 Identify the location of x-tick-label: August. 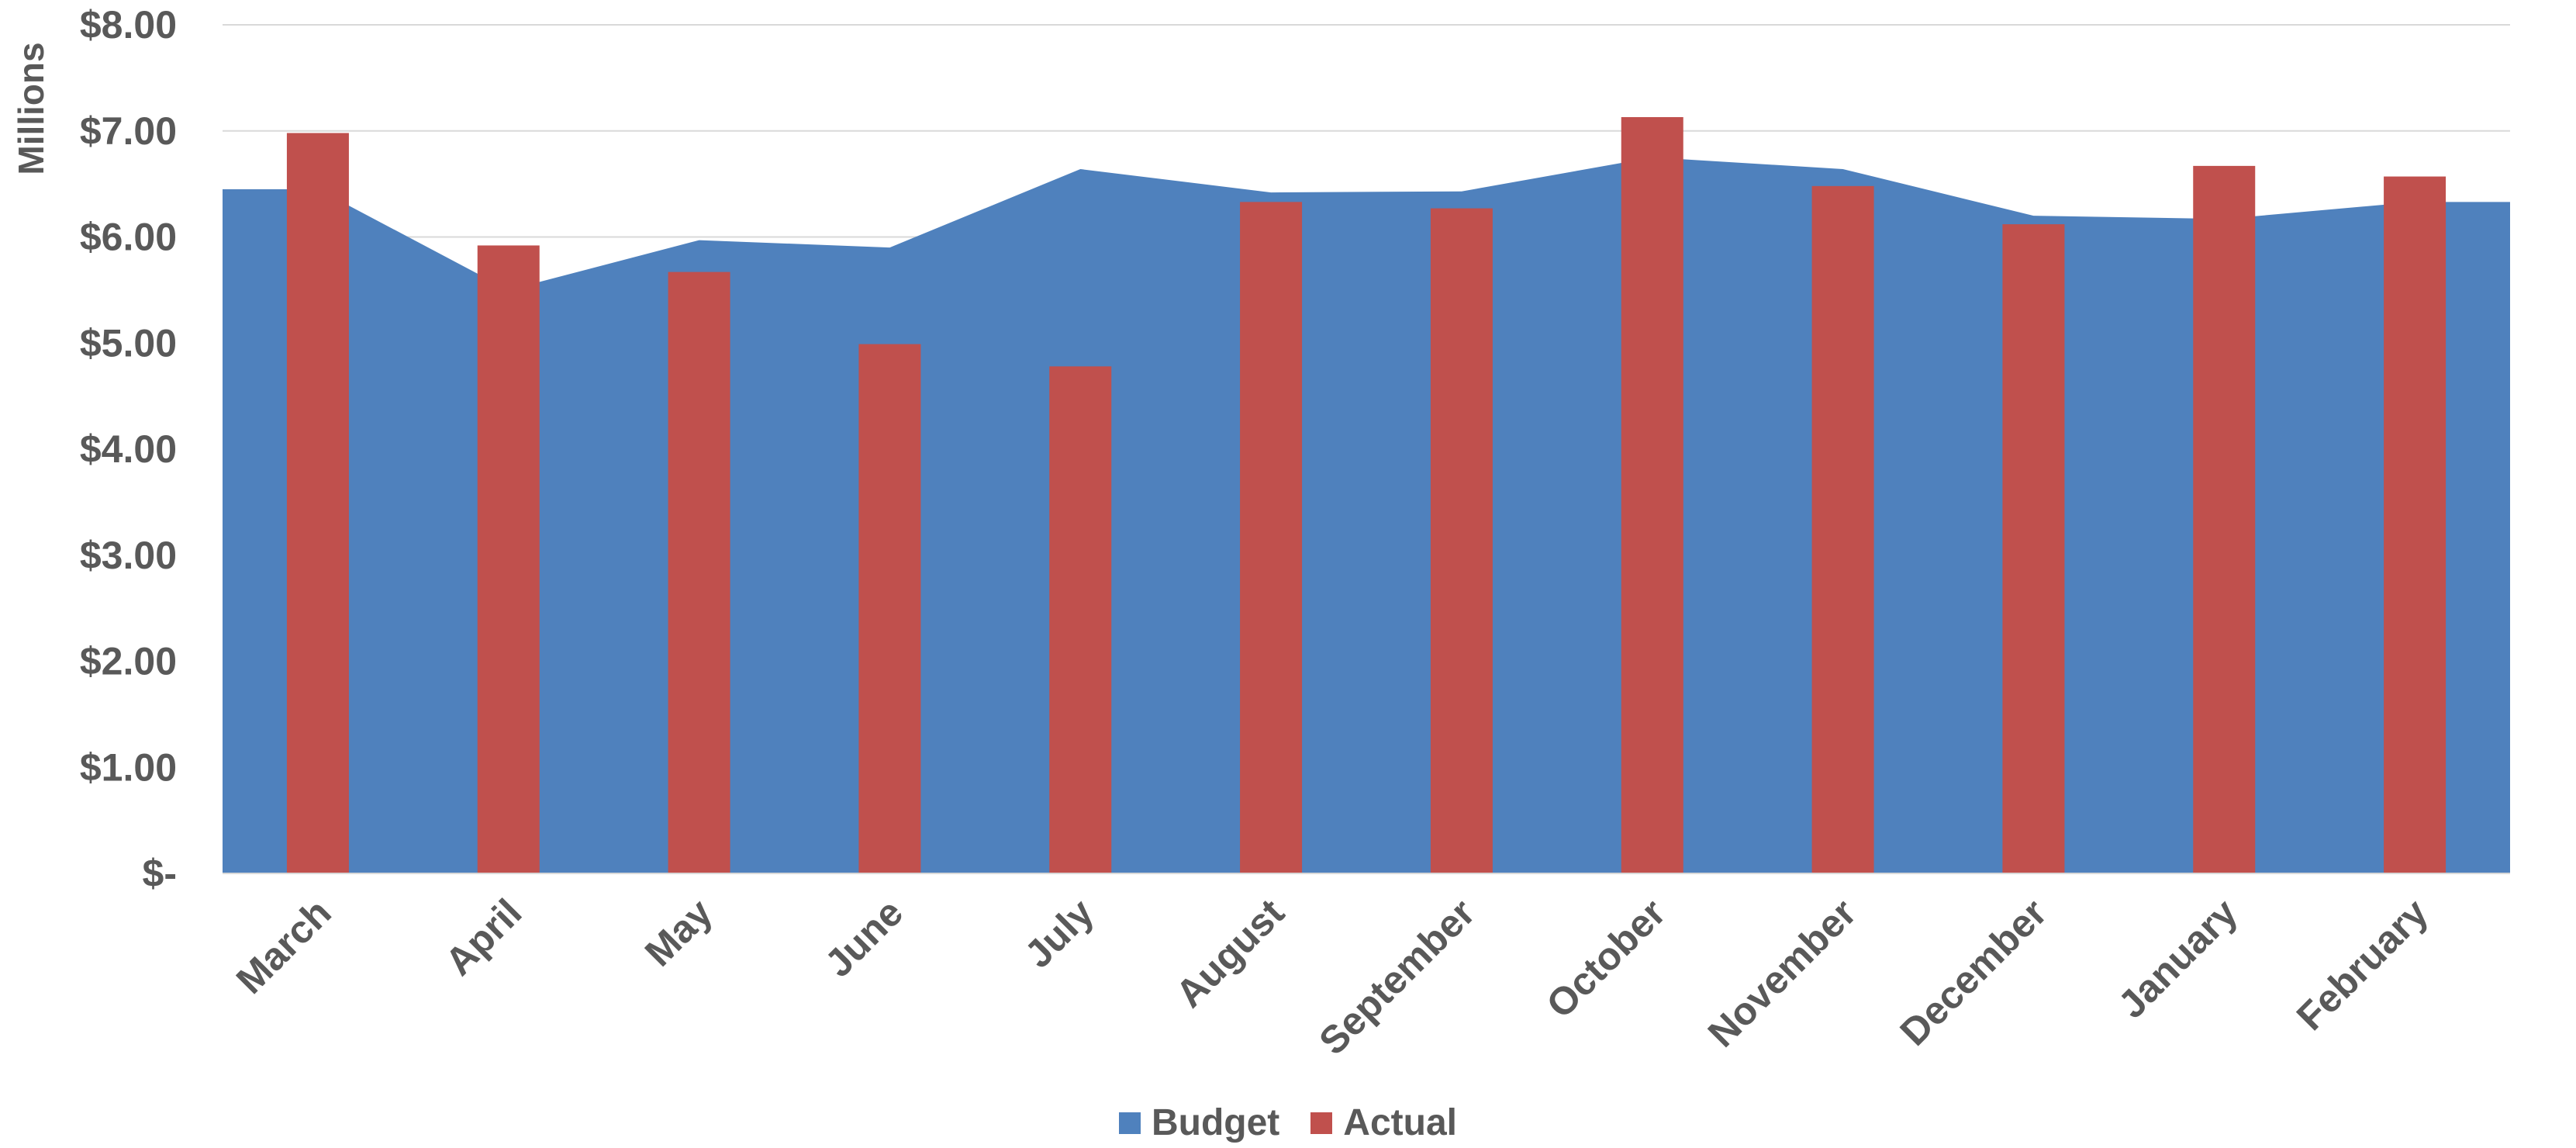
(1230, 953).